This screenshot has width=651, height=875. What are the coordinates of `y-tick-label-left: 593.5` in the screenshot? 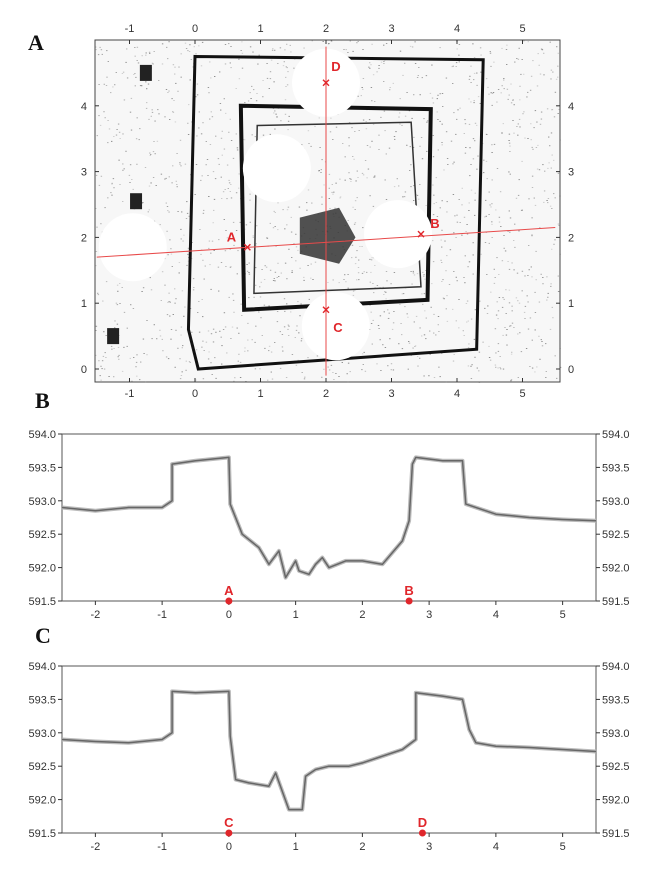 It's located at (42, 468).